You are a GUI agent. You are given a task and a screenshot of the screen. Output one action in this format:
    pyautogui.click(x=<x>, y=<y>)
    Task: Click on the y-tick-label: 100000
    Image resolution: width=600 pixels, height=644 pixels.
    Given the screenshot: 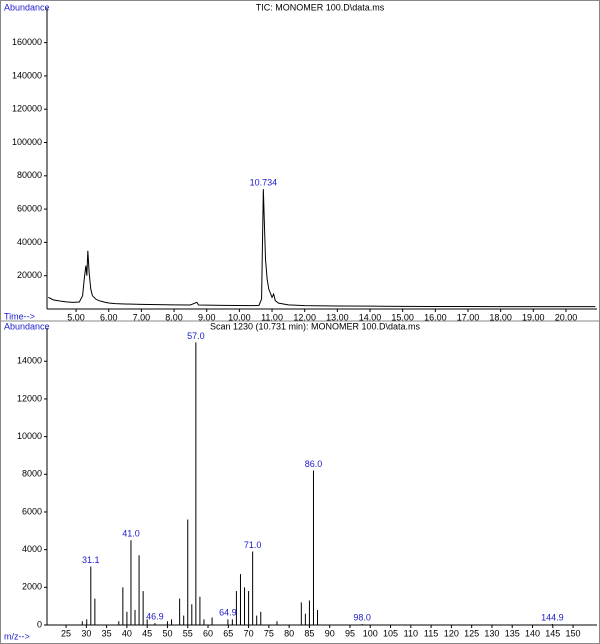 What is the action you would take?
    pyautogui.click(x=27, y=142)
    